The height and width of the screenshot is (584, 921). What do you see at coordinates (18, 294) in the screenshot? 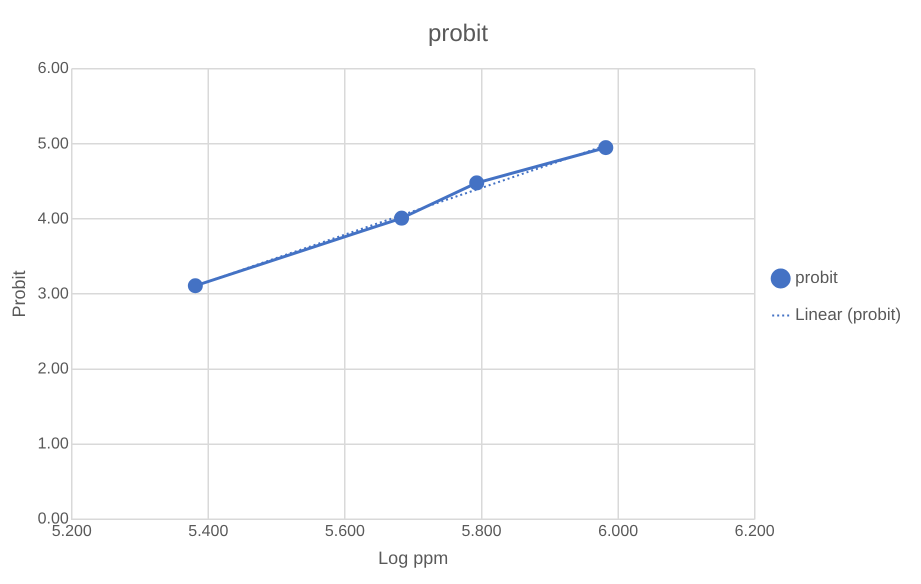
I see `y-axis-title: Probit` at bounding box center [18, 294].